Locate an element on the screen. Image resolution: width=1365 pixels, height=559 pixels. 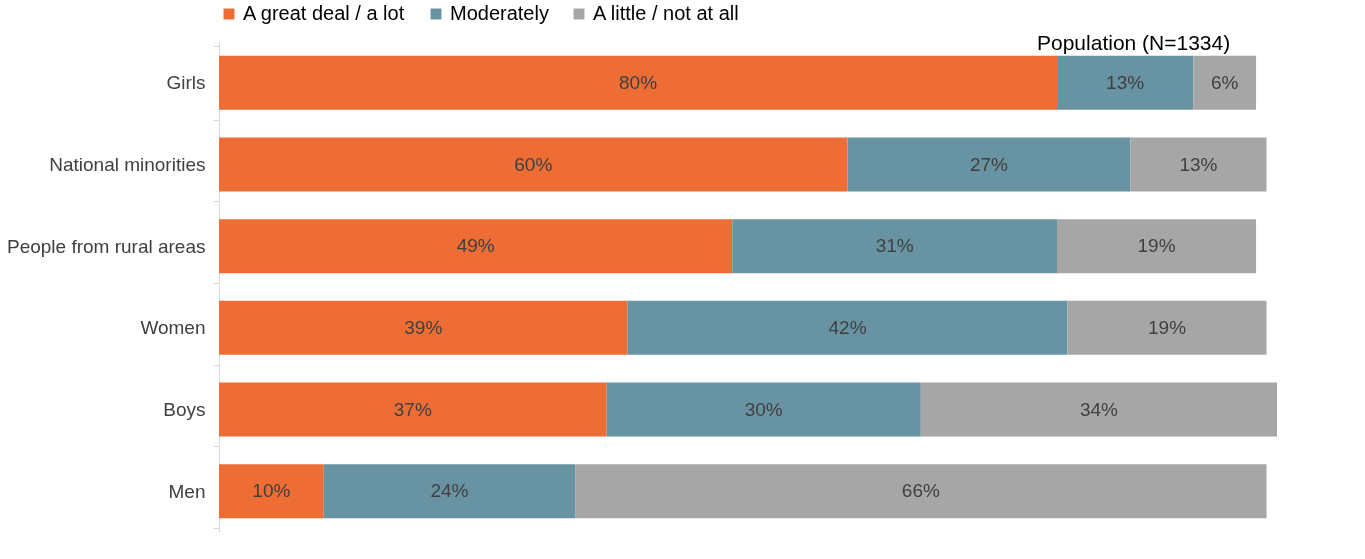
data-label: 60% is located at coordinates (533, 164).